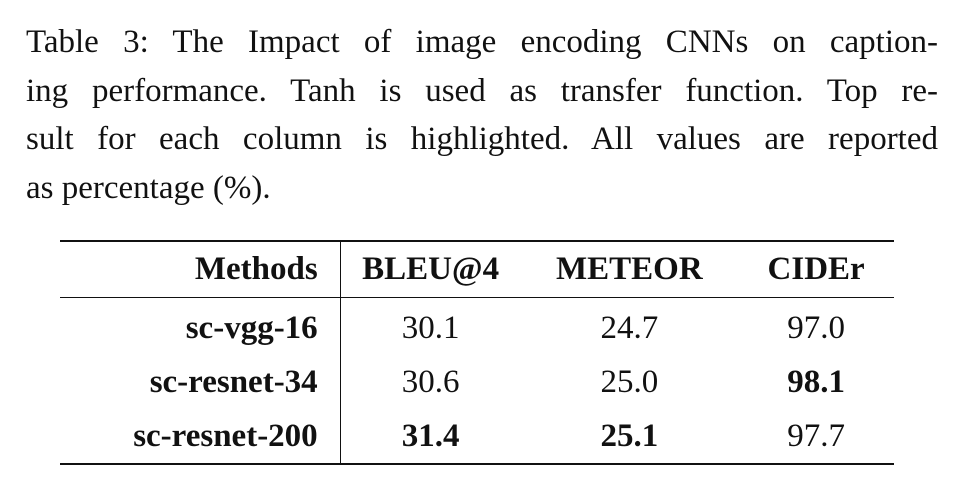  I want to click on cider-cell: 97.7, so click(816, 435).